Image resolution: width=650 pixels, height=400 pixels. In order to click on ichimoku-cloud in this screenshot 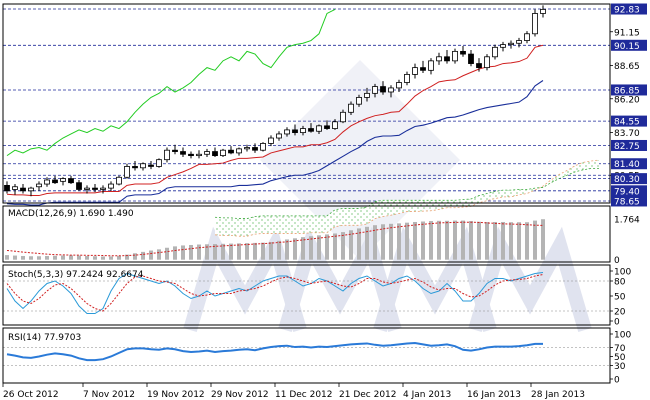, I will do `click(407, 198)`.